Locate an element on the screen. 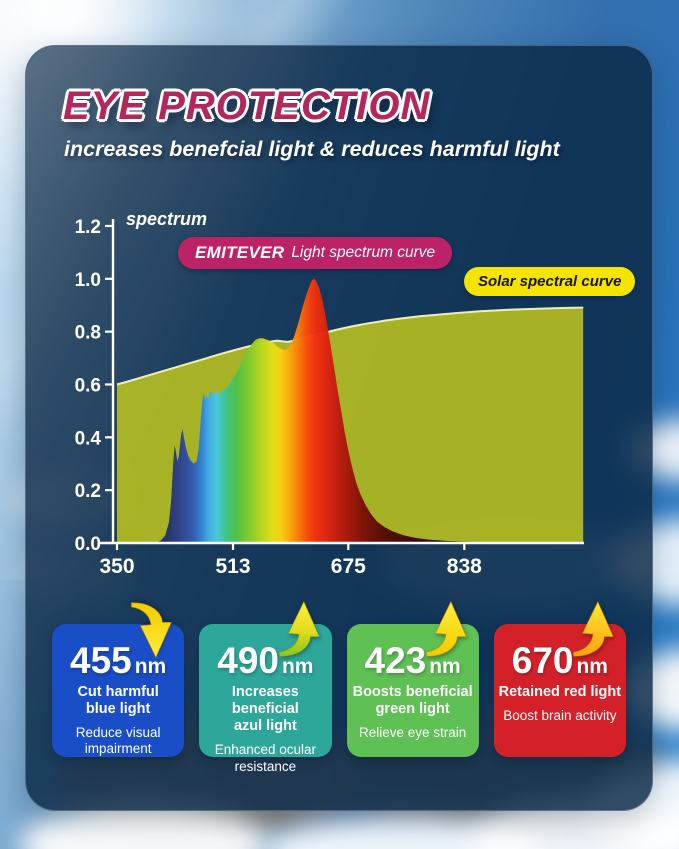  svg-text: 0.6 is located at coordinates (88, 385).